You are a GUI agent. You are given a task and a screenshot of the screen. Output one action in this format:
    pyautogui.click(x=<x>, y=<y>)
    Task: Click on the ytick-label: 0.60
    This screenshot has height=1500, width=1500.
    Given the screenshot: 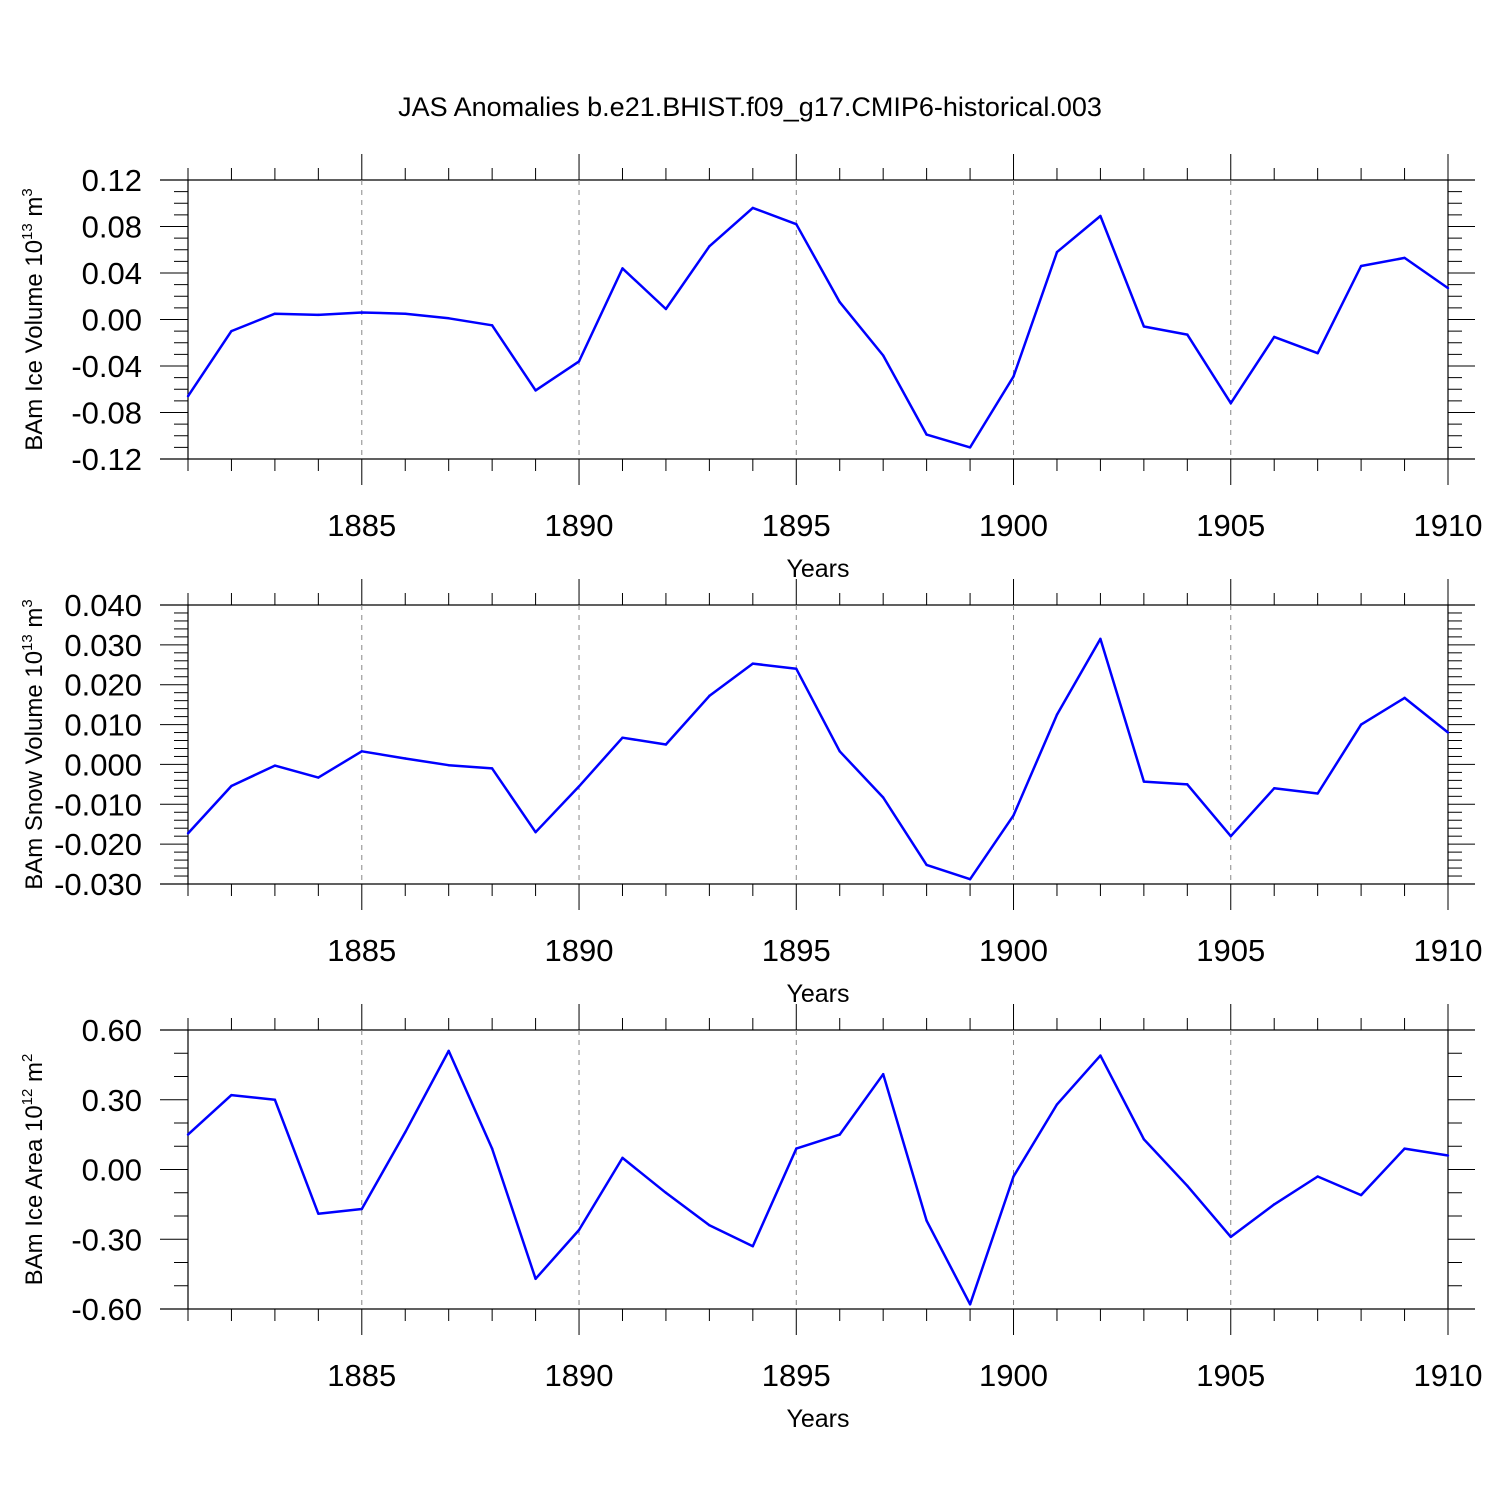 What is the action you would take?
    pyautogui.click(x=112, y=1030)
    